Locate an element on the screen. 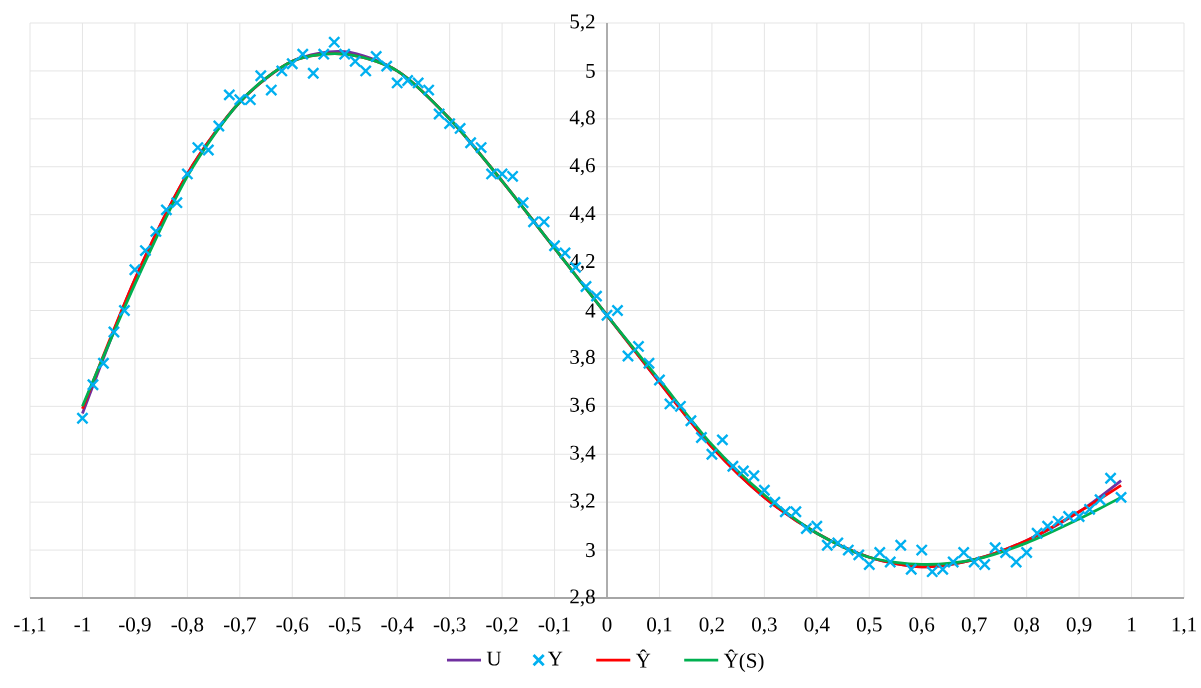 This screenshot has width=1201, height=688. x-tick-label: 1 is located at coordinates (1132, 624).